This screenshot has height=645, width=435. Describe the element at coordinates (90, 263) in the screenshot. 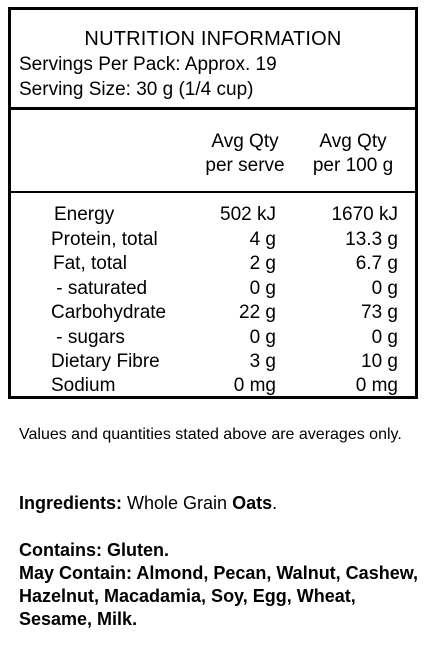

I see `nutrient-name: Fat, total` at that location.